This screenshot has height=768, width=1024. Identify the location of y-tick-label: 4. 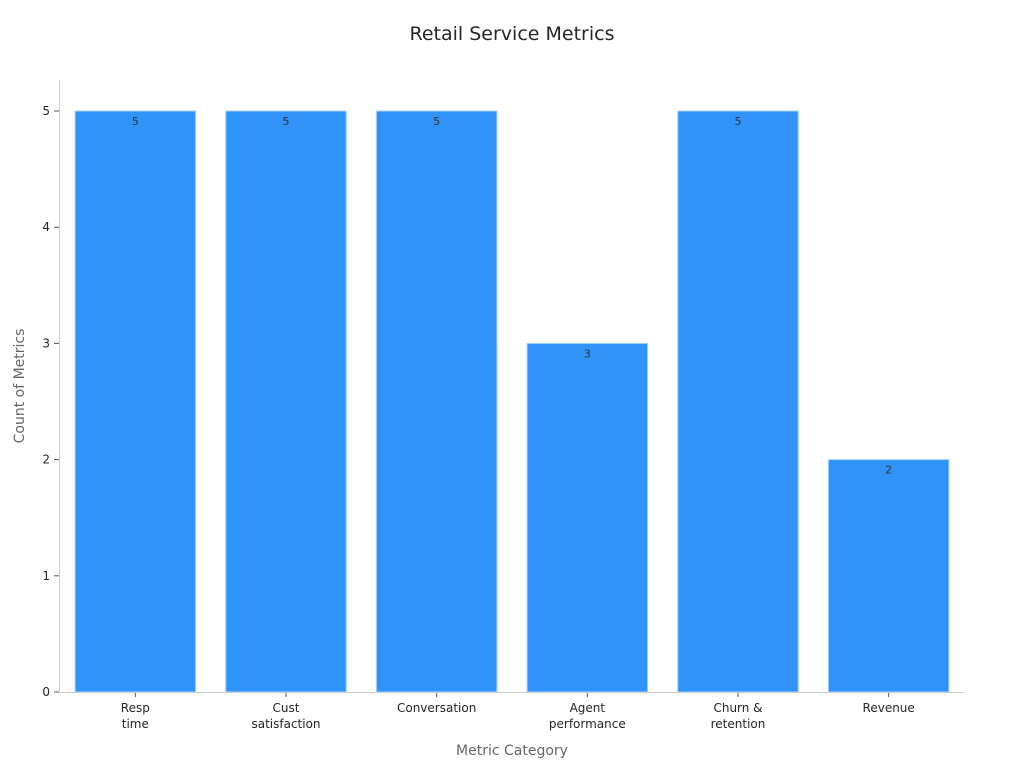
(46, 227).